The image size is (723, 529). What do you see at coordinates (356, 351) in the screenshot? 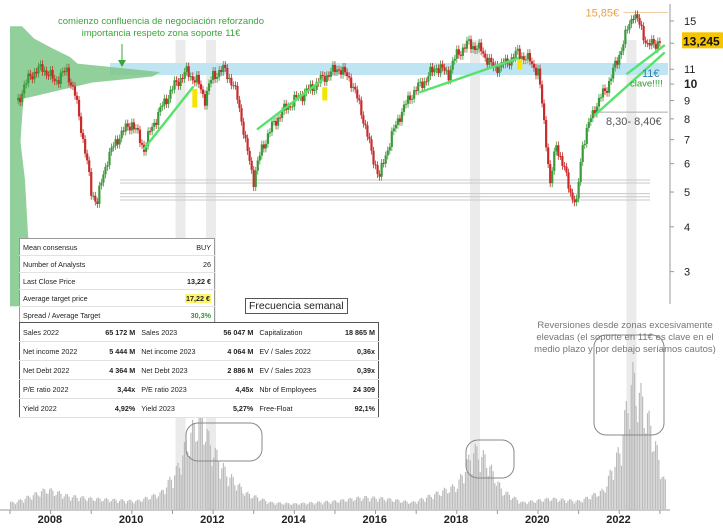
I see `cell-value: 0,36x` at bounding box center [356, 351].